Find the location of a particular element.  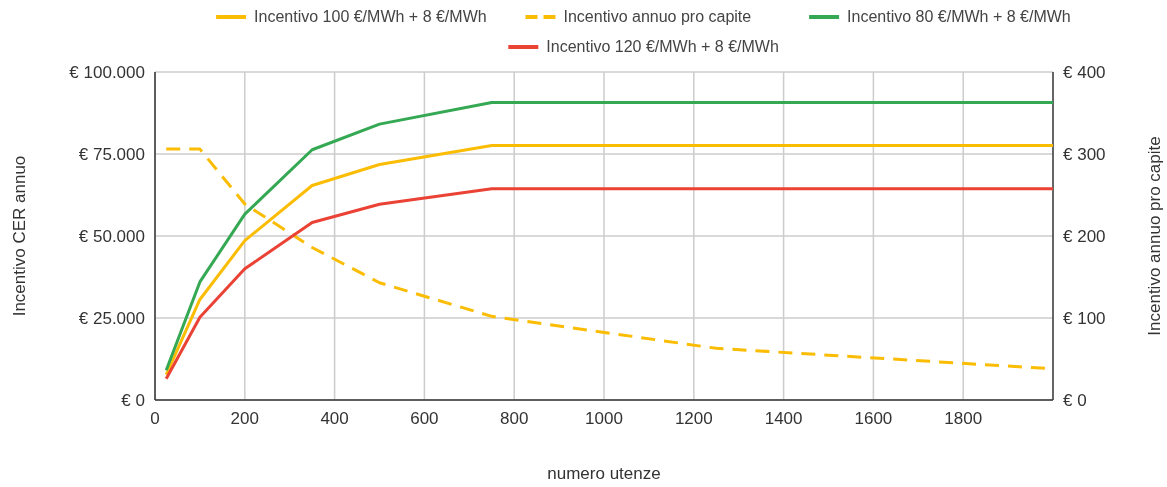

x-tick-label: 400 is located at coordinates (334, 418).